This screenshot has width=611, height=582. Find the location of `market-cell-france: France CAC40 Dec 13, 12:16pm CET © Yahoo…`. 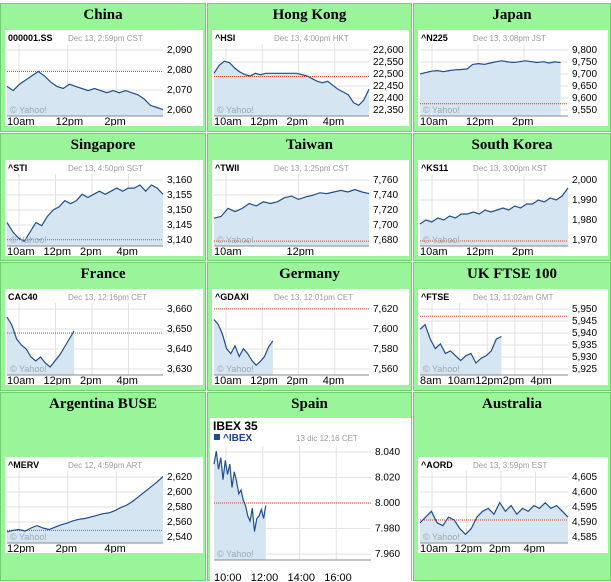

market-cell-france: France CAC40 Dec 13, 12:16pm CET © Yahoo… is located at coordinates (103, 326).